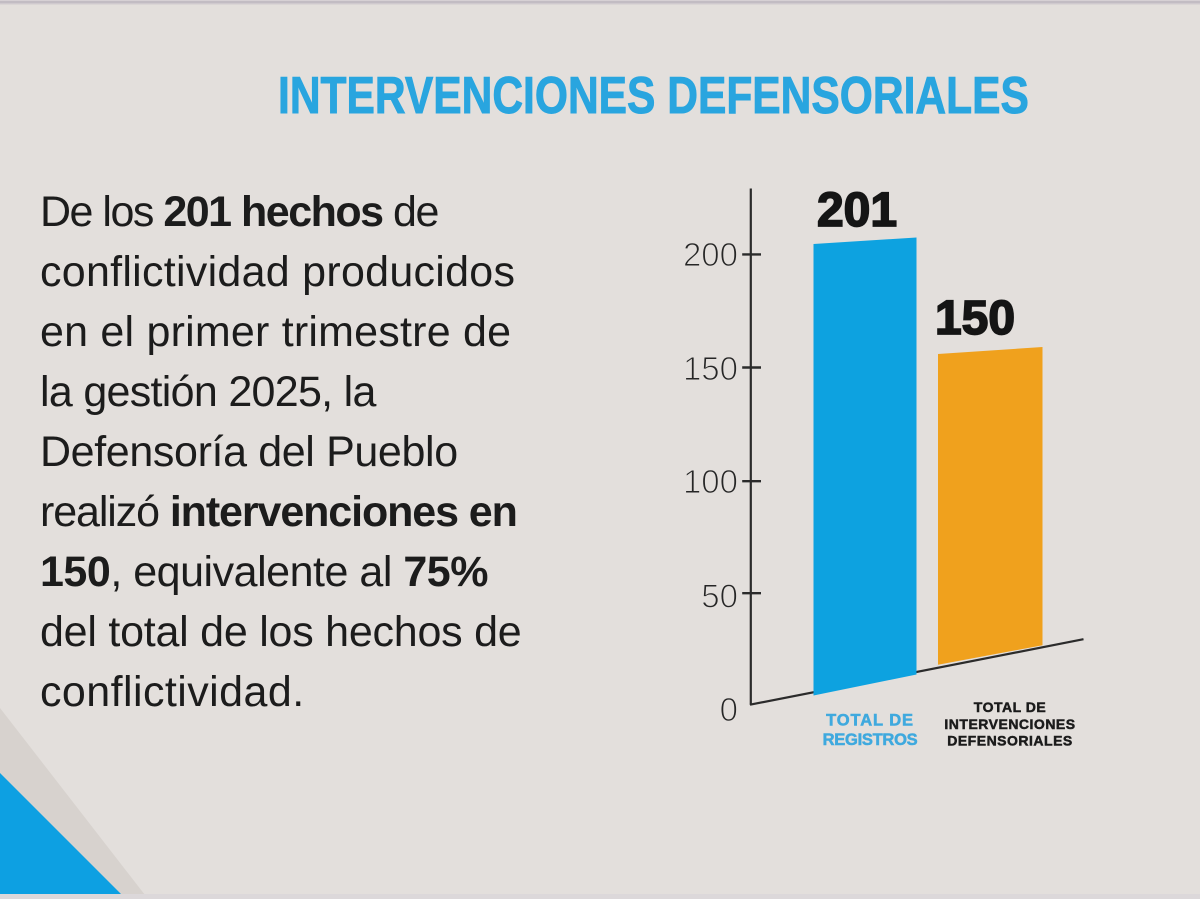 Image resolution: width=1200 pixels, height=899 pixels. Describe the element at coordinates (729, 709) in the screenshot. I see `svg-text: 0` at that location.